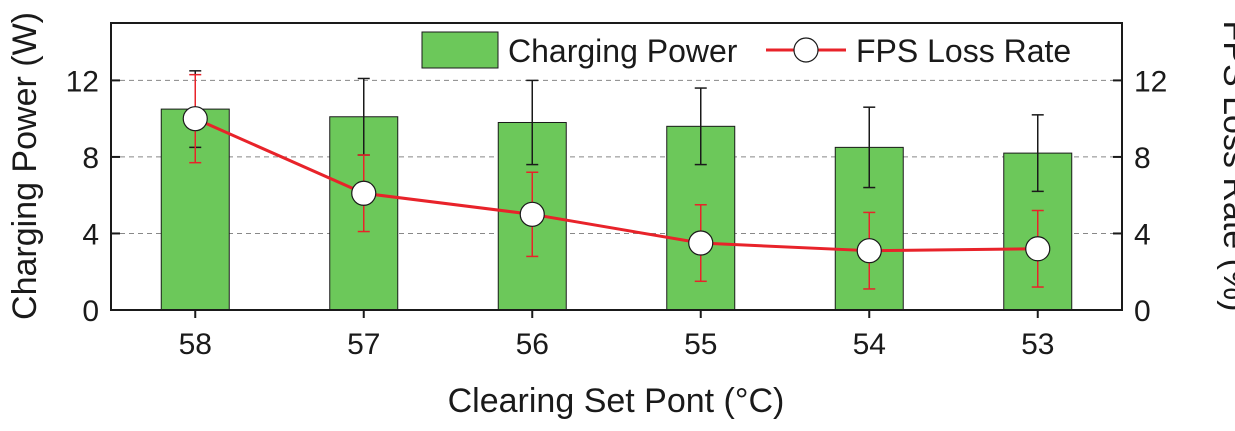  I want to click on legend-marker-fps-loss-rate, so click(806, 50).